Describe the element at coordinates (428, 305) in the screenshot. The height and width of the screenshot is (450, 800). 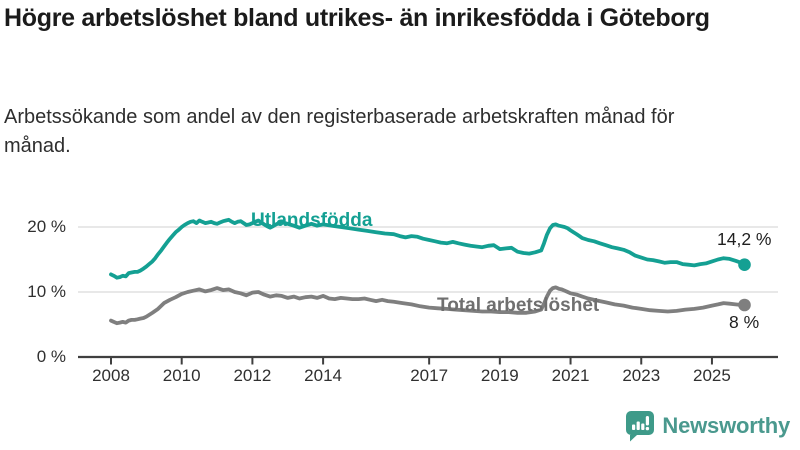
I see `series-line-total-arbetsloshet` at that location.